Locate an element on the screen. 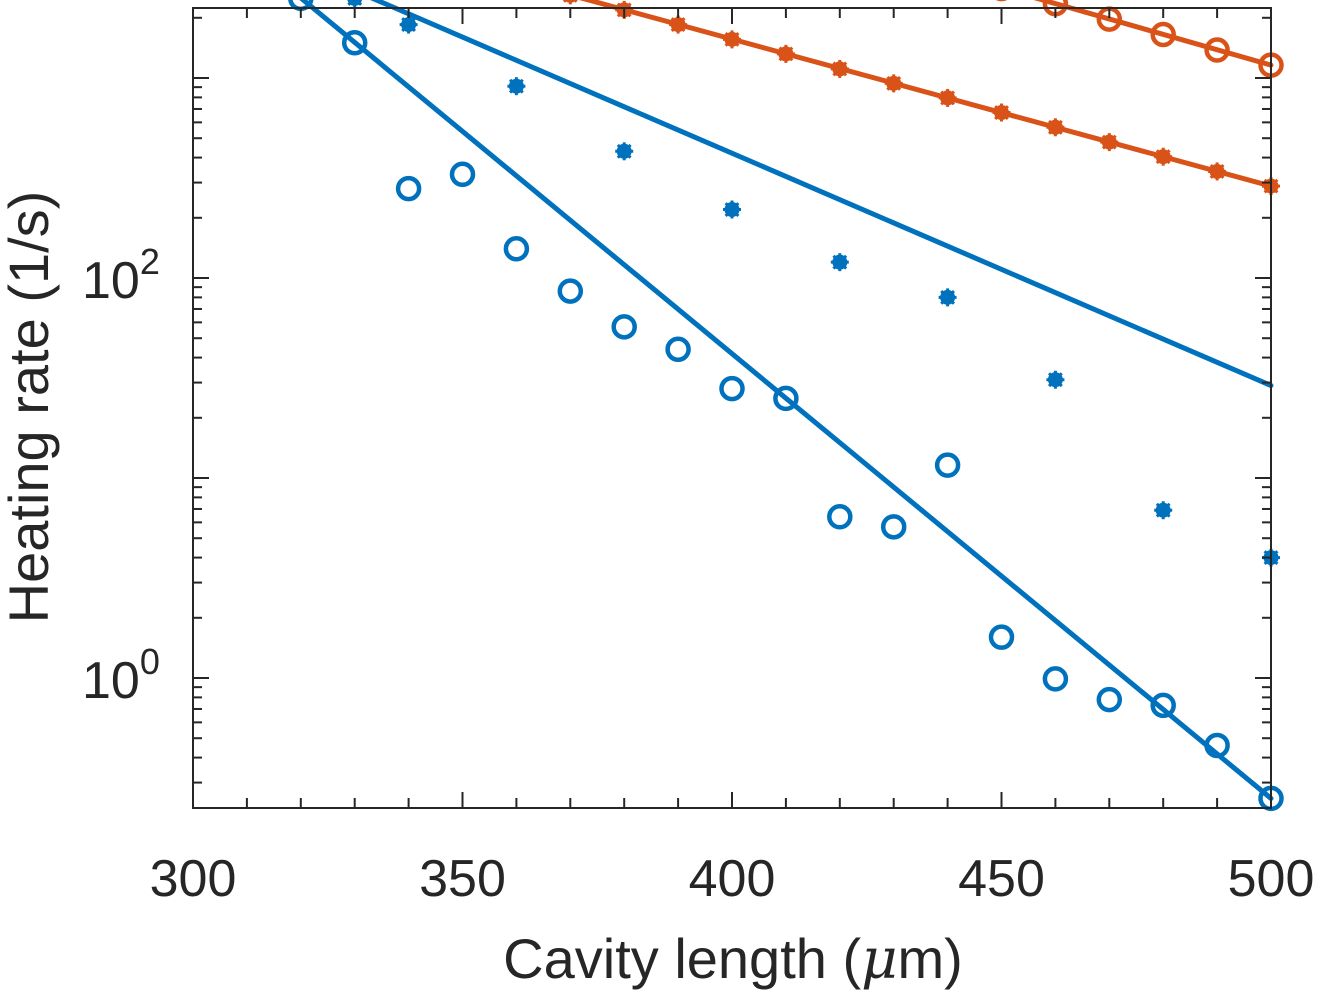 This screenshot has width=1329, height=1001. y-tick-label: 10⁰ is located at coordinates (121, 675).